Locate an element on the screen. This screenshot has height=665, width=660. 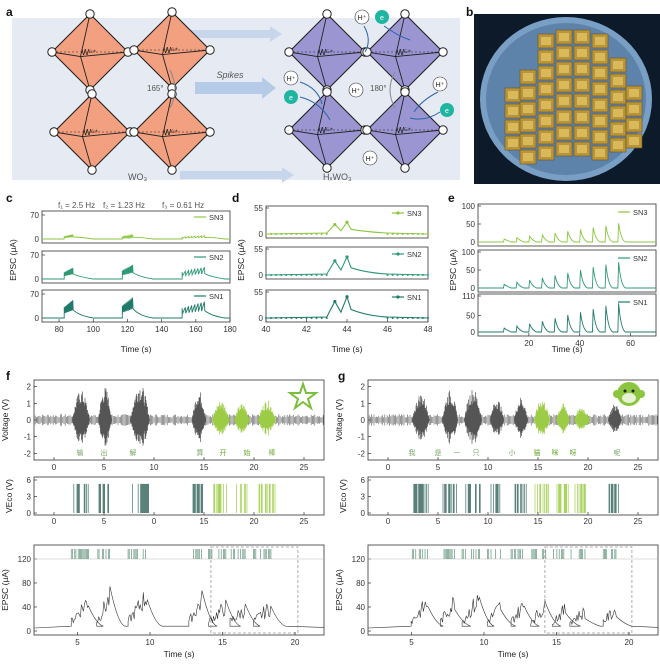
epsc-trace-SN3 is located at coordinates (136, 236).